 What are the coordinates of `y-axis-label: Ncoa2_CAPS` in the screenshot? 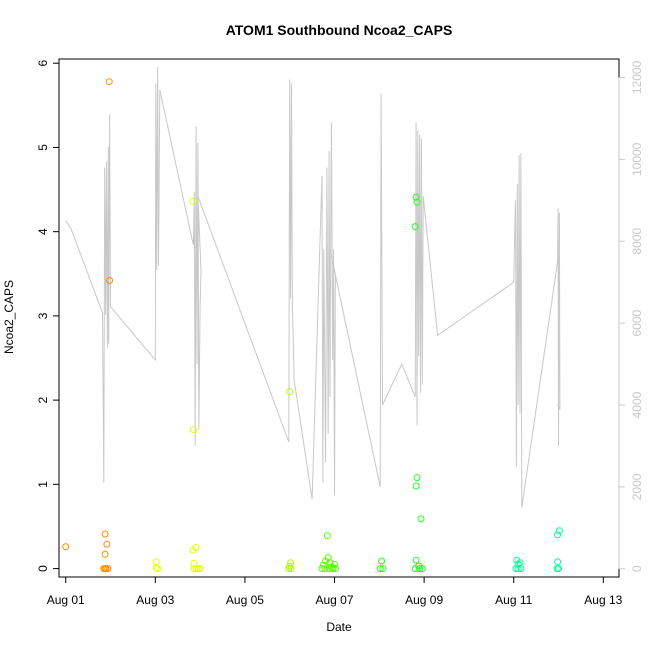 It's located at (9, 317).